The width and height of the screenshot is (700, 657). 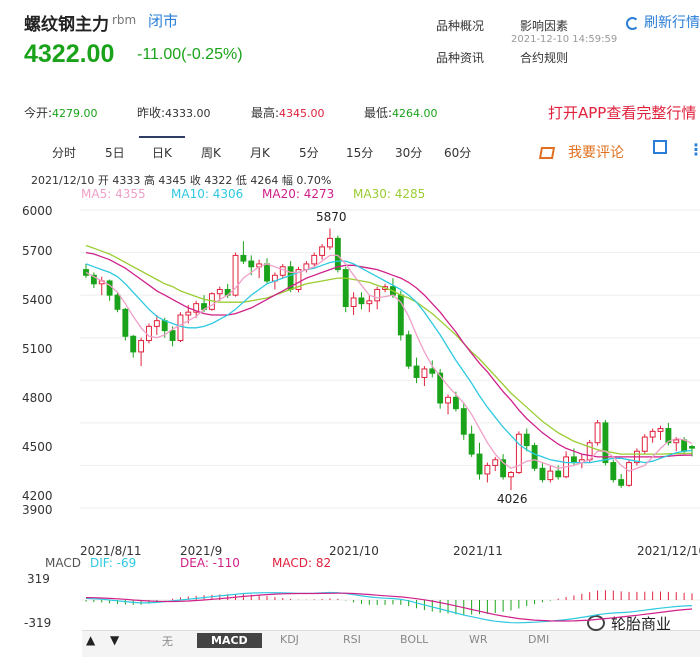 I want to click on comment-button: 我要评论, so click(x=581, y=152).